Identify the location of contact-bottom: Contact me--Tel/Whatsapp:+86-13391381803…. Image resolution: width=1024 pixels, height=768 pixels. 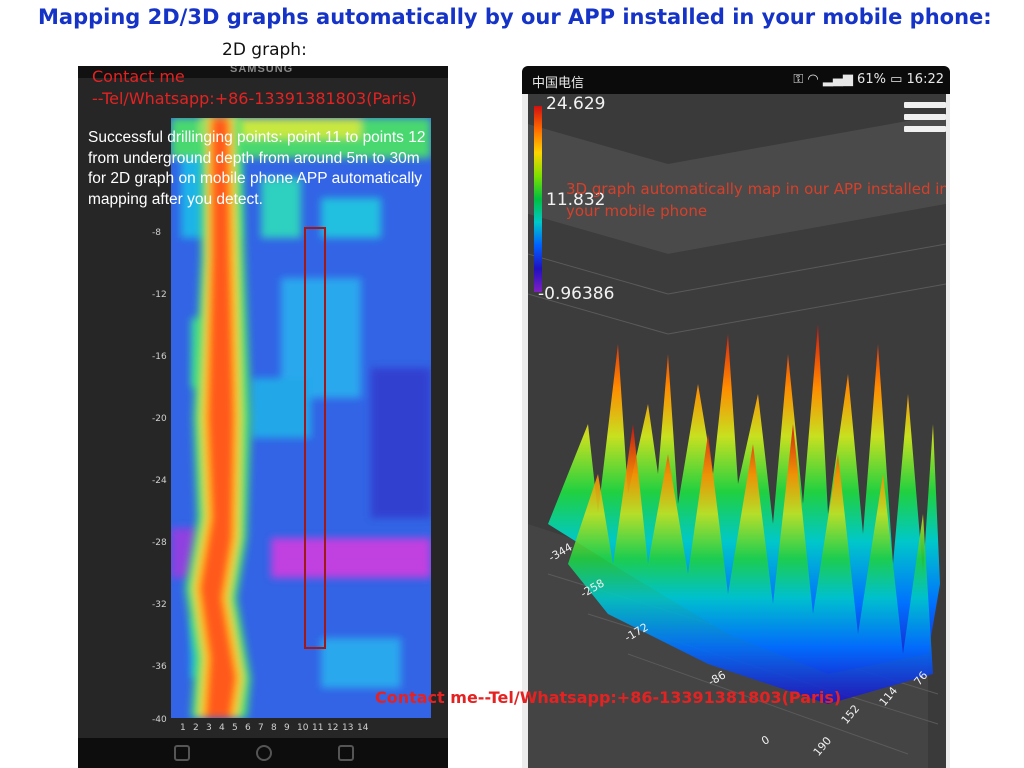
(608, 697).